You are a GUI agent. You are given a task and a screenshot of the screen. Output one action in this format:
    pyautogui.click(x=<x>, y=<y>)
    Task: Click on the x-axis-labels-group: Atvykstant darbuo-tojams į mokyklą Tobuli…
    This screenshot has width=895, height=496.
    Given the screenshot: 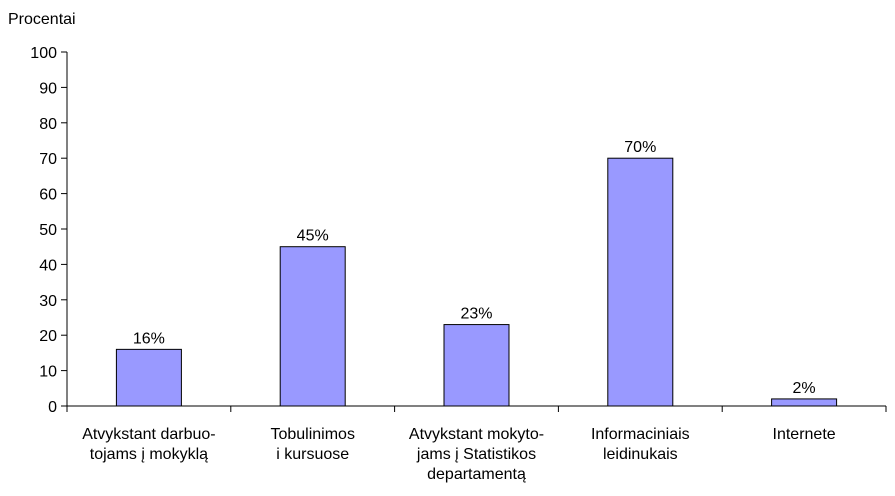 What is the action you would take?
    pyautogui.click(x=459, y=454)
    